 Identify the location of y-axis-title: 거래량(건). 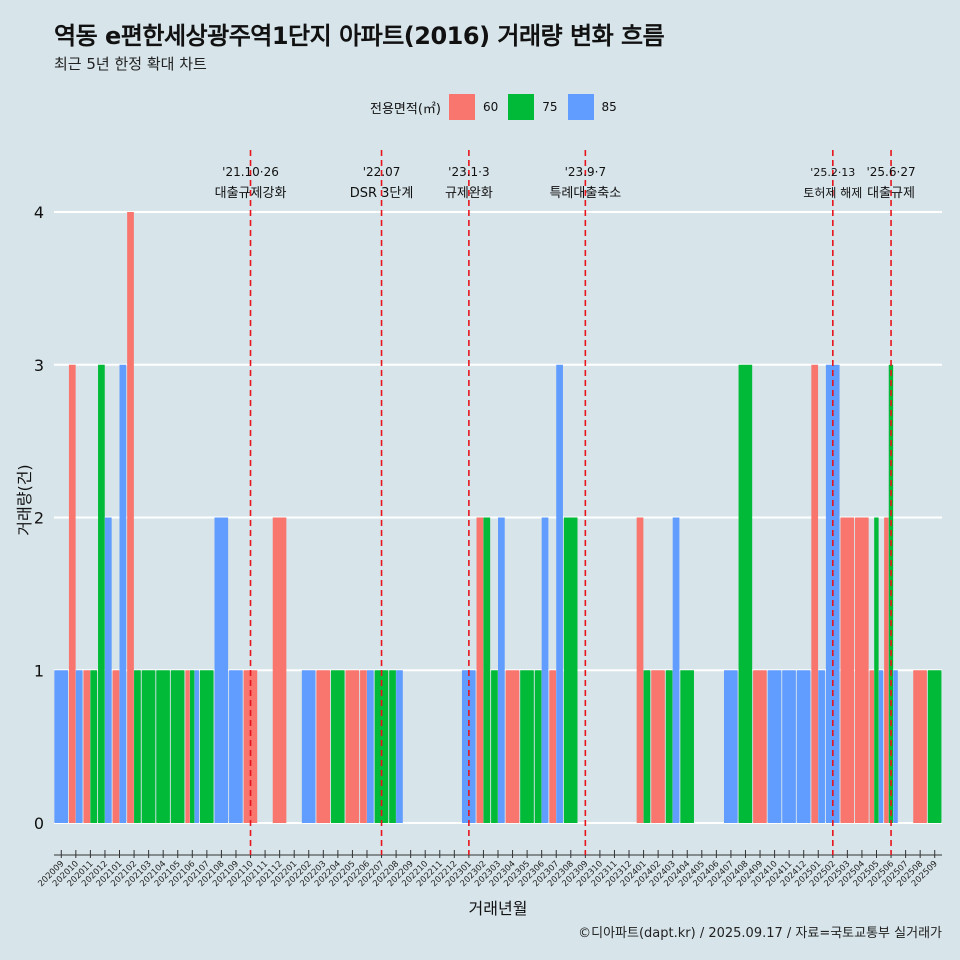
(24, 499).